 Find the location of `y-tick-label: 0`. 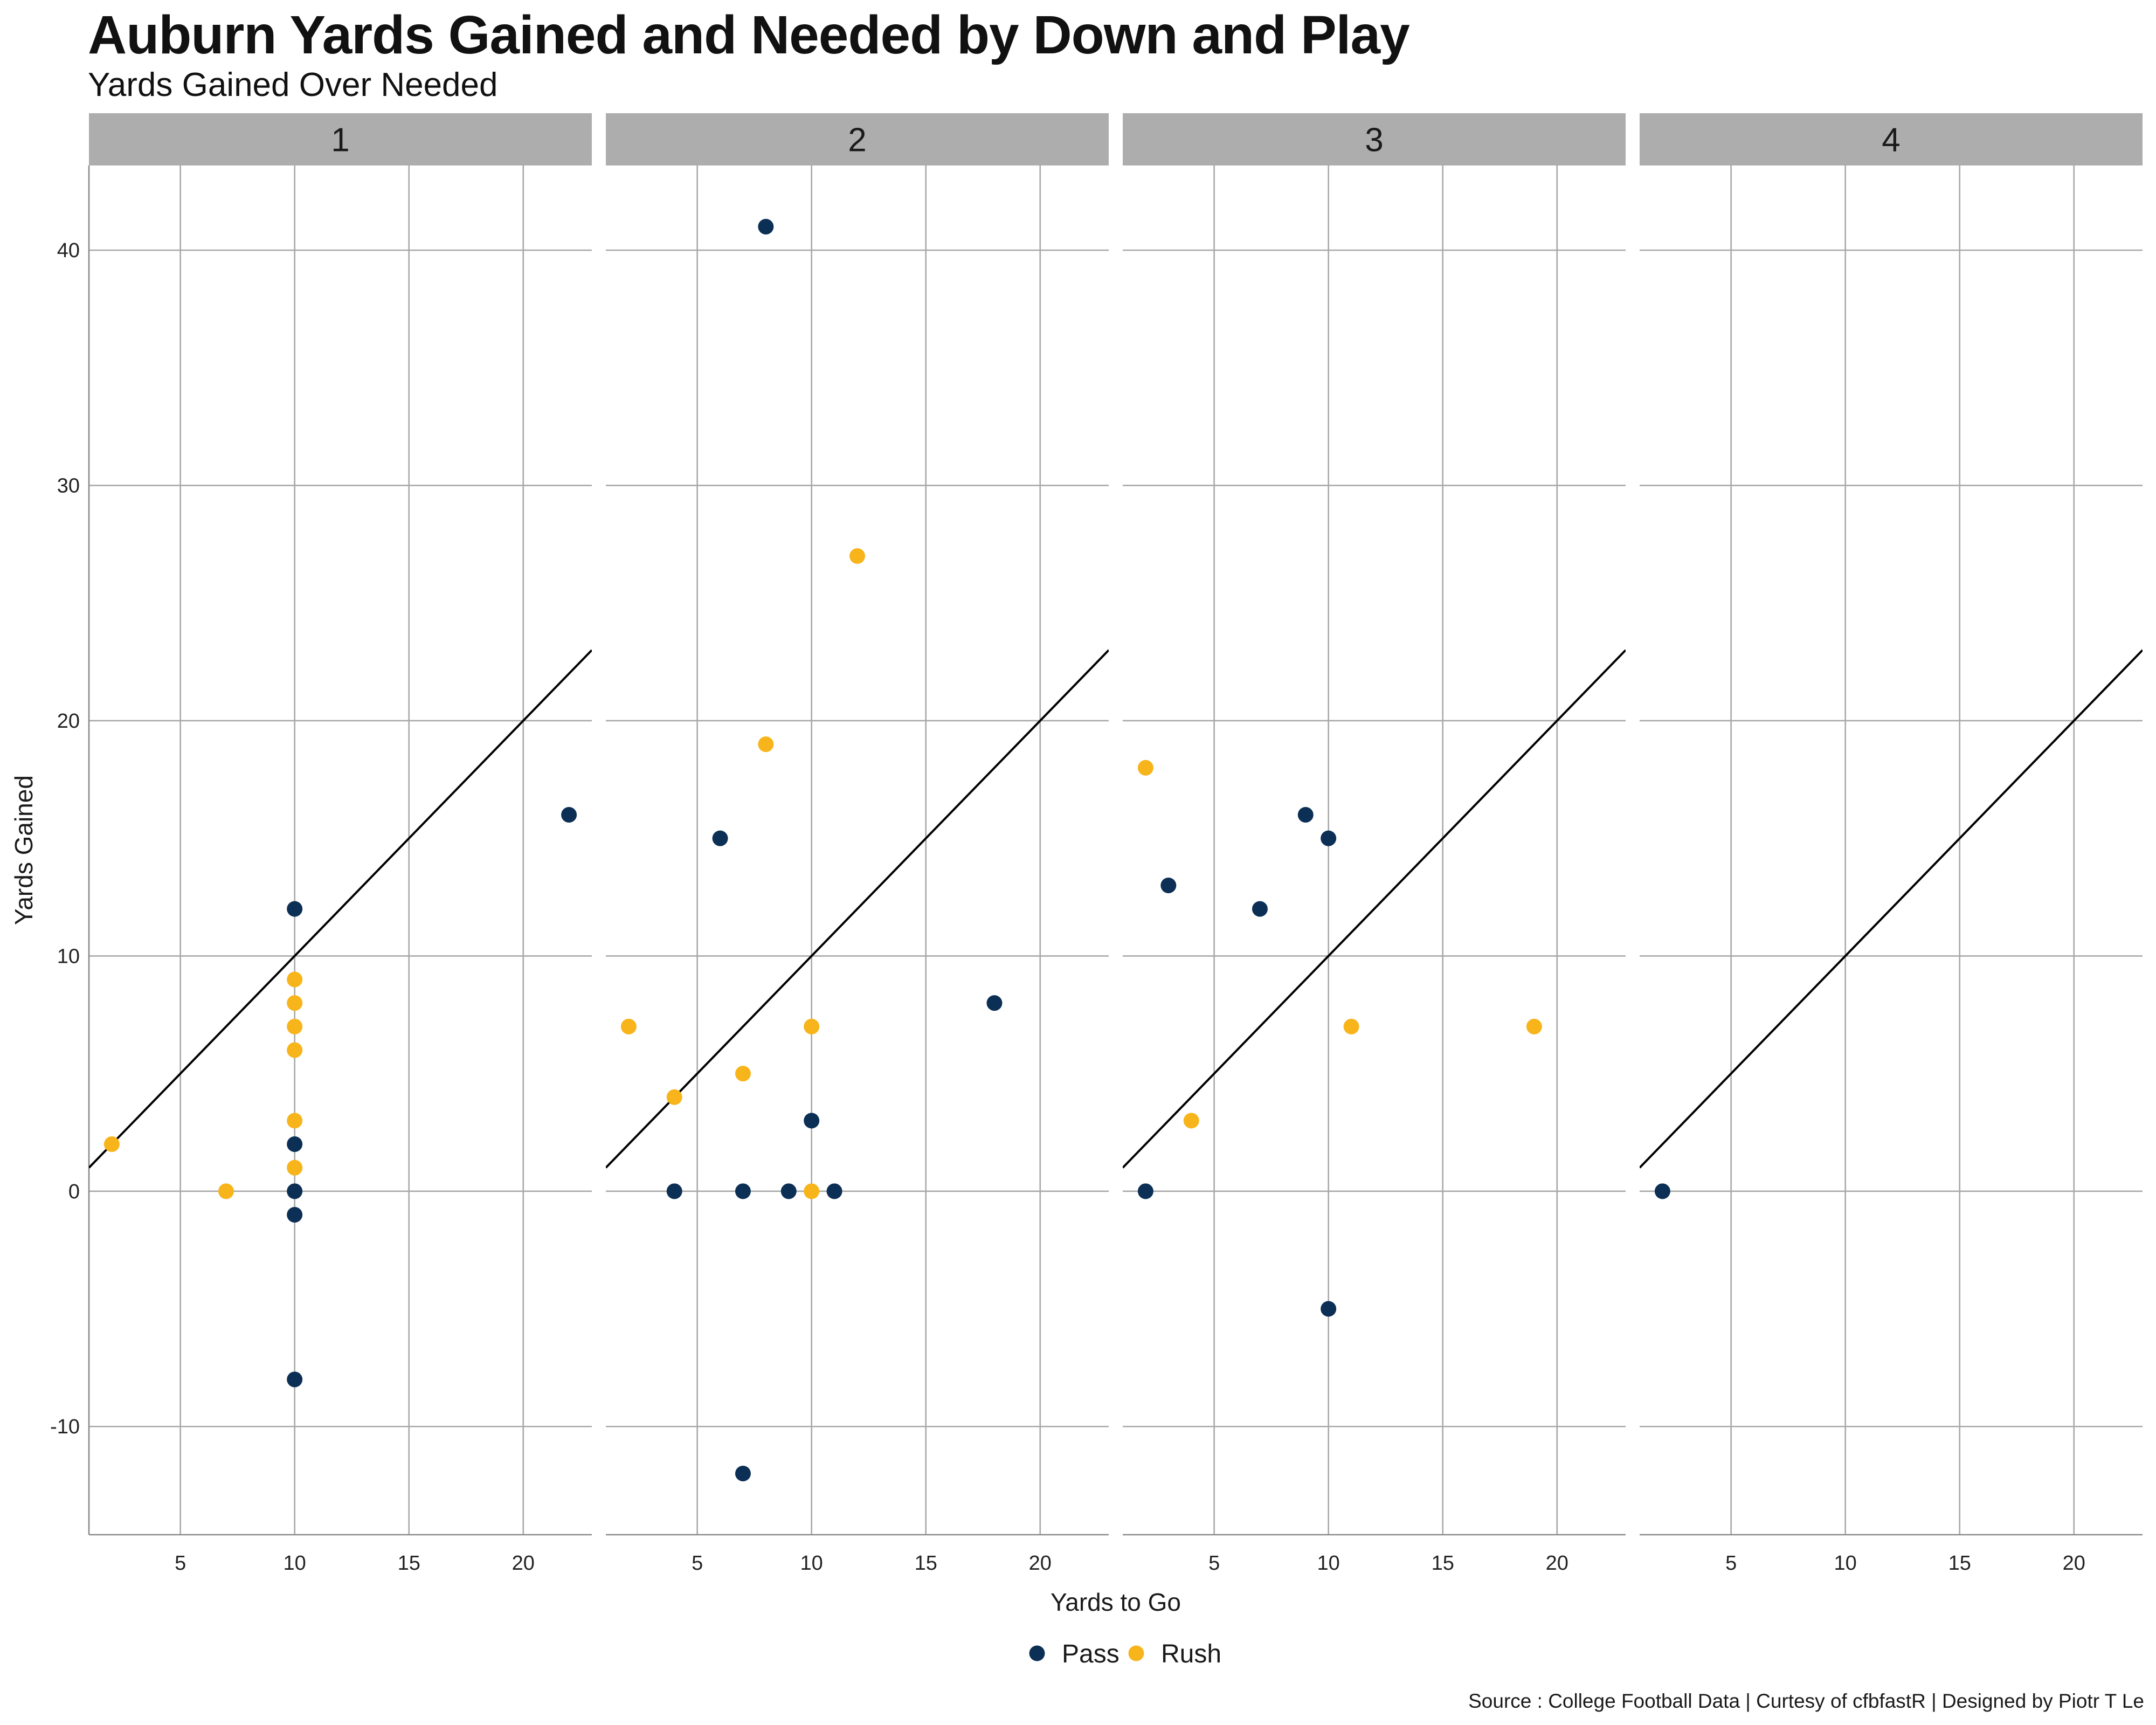

y-tick-label: 0 is located at coordinates (74, 1192).